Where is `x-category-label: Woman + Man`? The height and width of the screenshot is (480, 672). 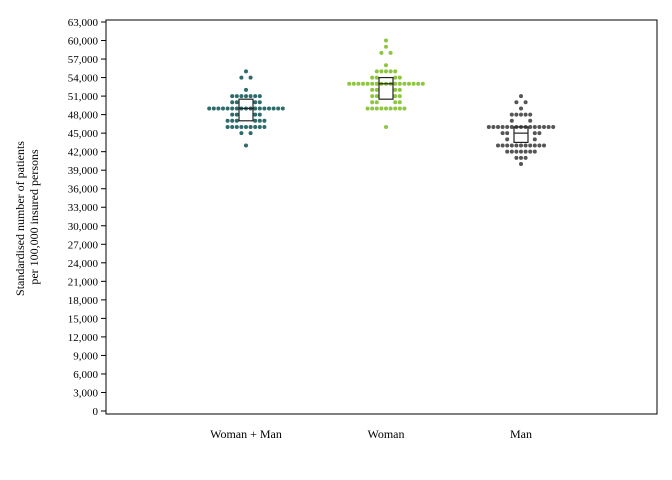
x-category-label: Woman + Man is located at coordinates (246, 434).